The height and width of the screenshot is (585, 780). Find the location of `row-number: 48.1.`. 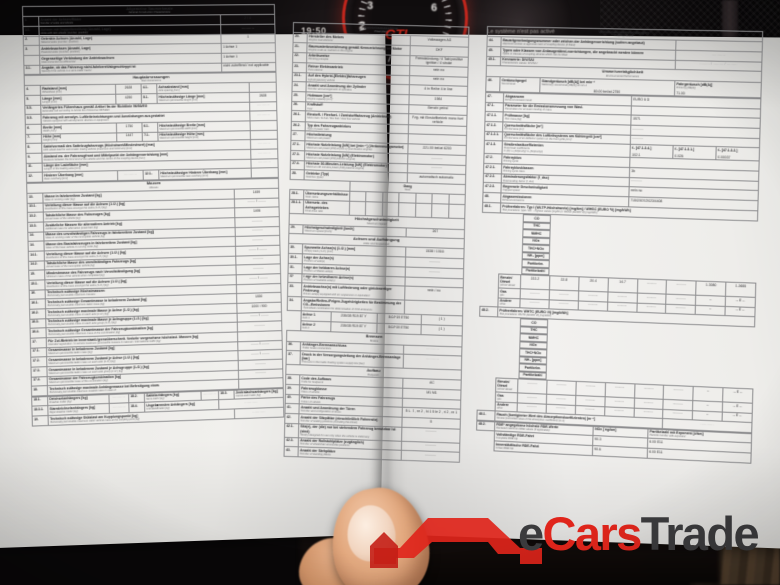

row-number: 48.1. is located at coordinates (491, 207).